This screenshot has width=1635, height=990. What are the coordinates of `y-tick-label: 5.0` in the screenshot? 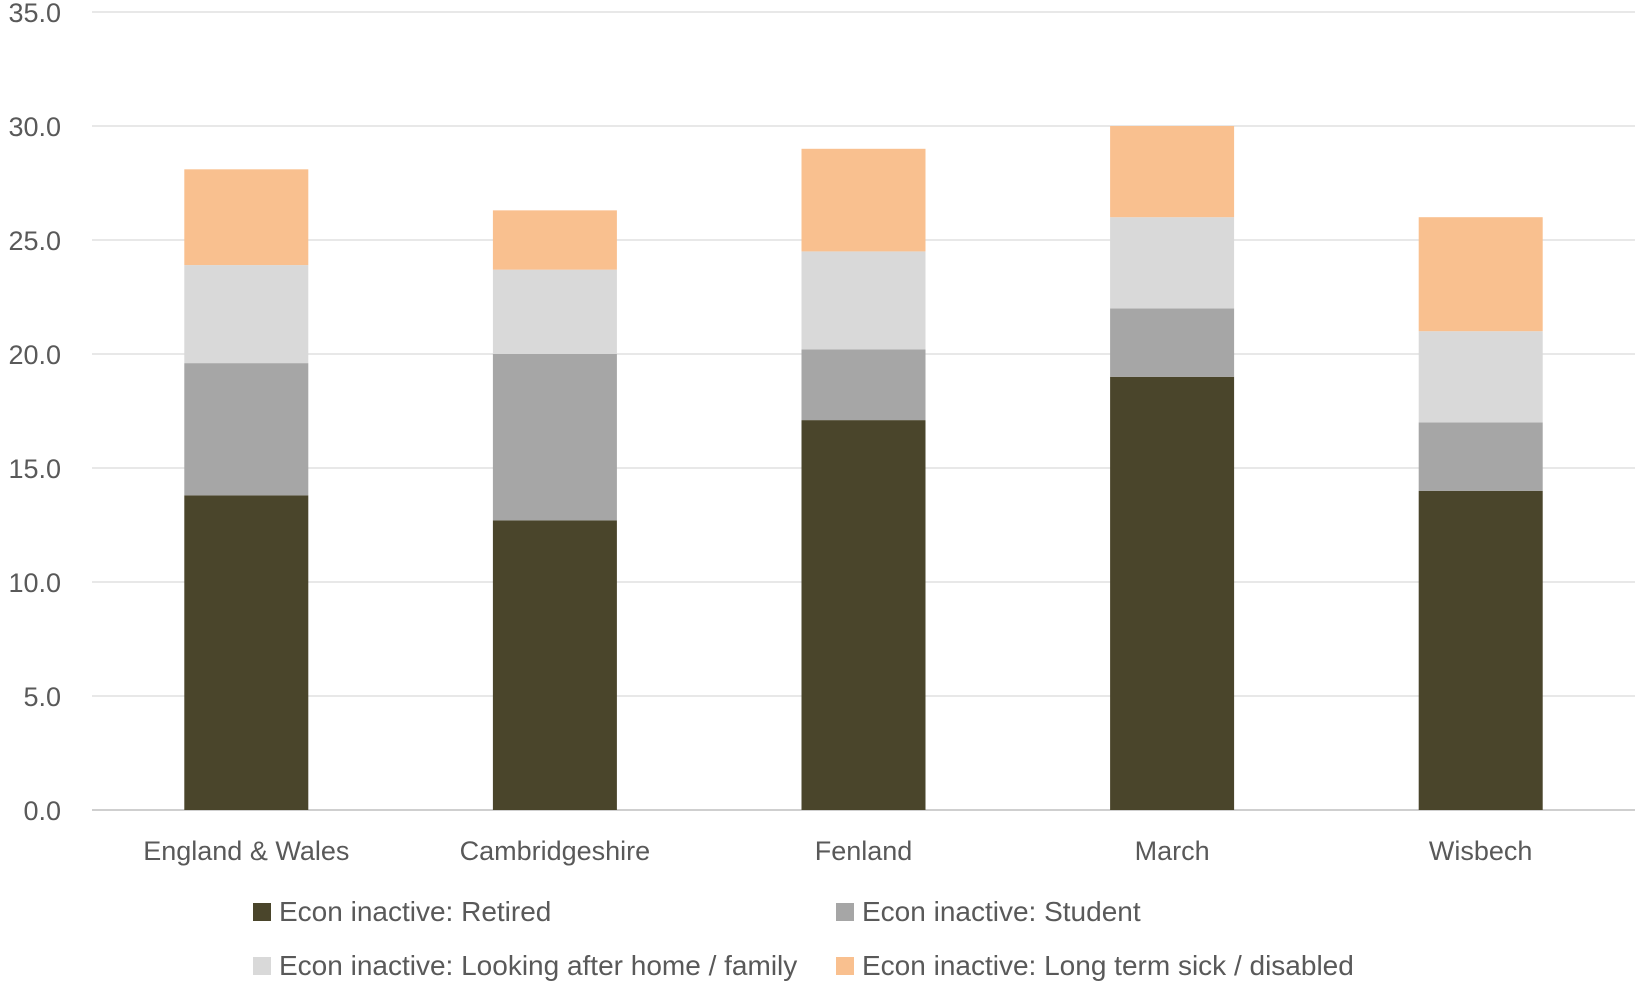 It's located at (42, 697).